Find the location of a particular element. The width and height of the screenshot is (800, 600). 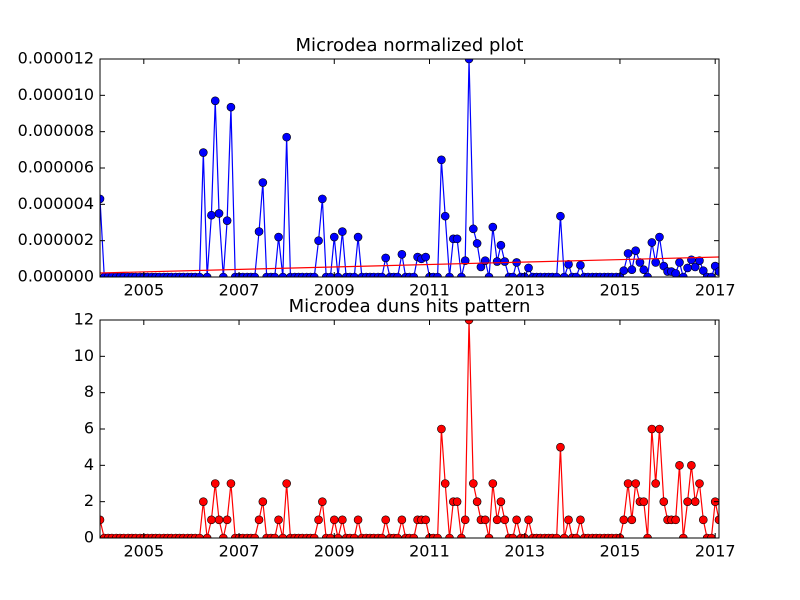

y-tick-label: 10 is located at coordinates (84, 355).